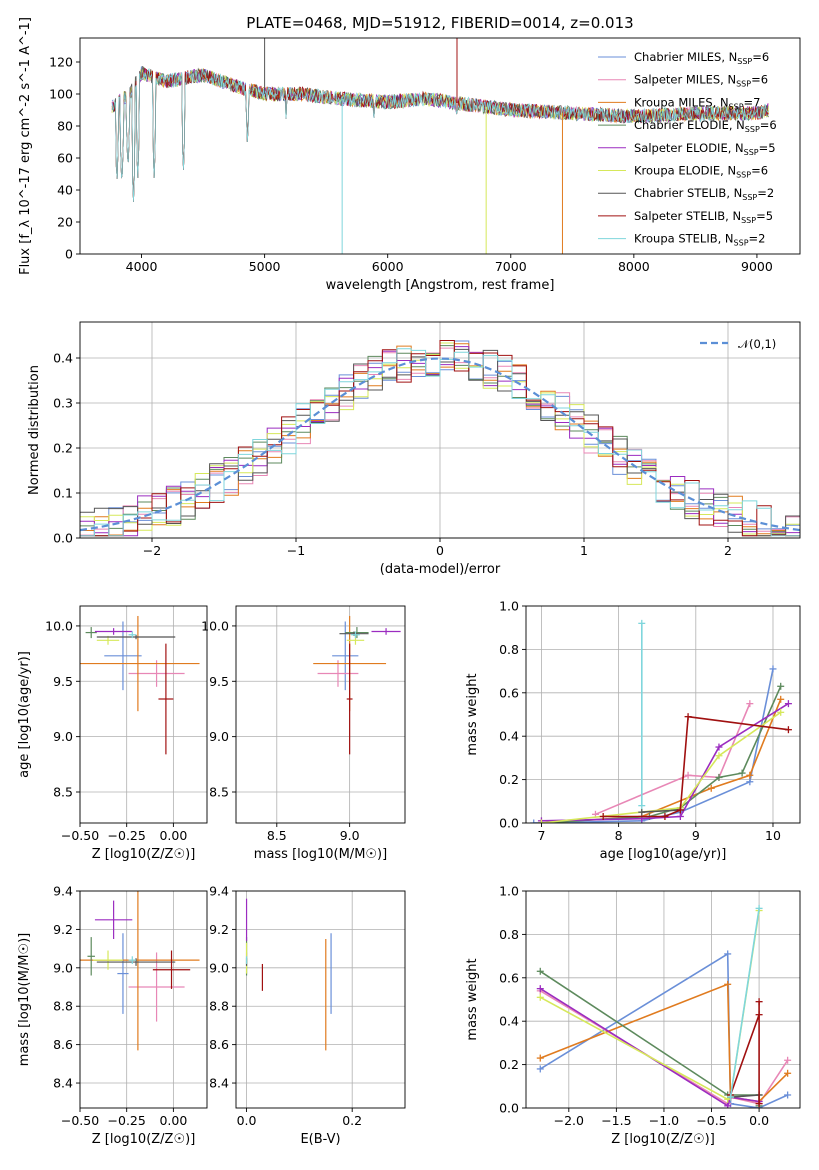 The image size is (819, 1170). Describe the element at coordinates (388, 266) in the screenshot. I see `x-tick-label: 6000` at that location.